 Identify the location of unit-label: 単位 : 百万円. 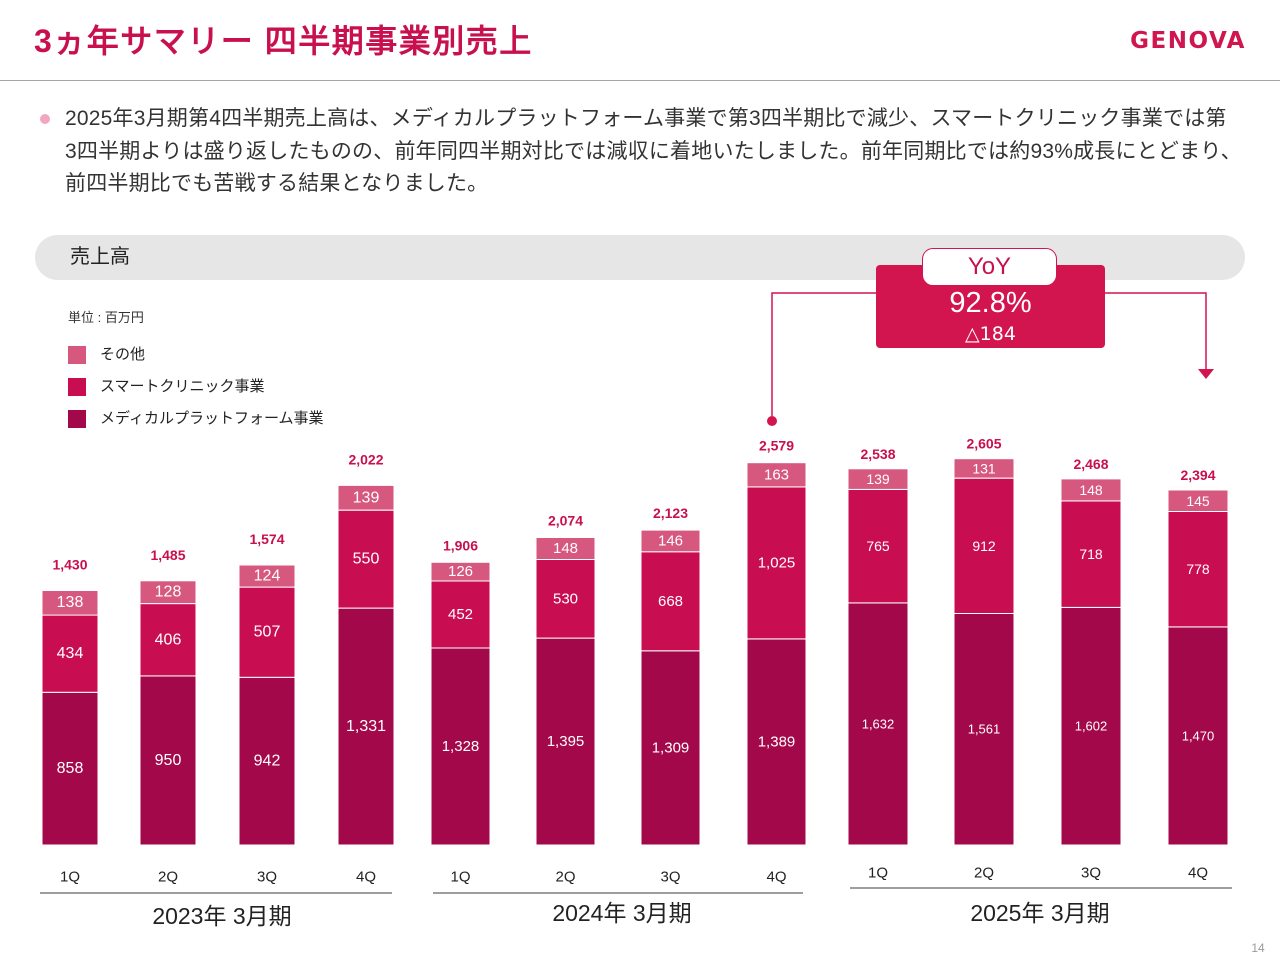
(106, 317).